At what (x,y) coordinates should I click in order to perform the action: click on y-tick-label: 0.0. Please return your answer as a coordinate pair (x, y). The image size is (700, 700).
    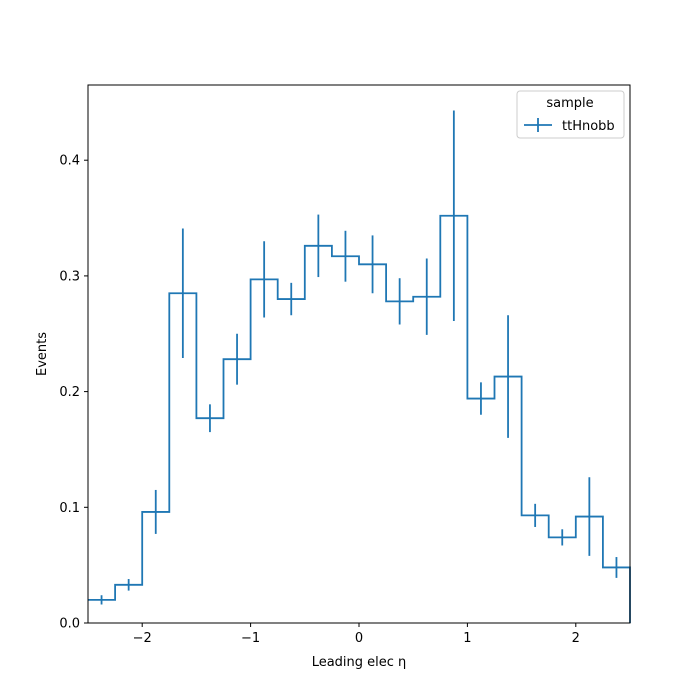
    Looking at the image, I should click on (69, 624).